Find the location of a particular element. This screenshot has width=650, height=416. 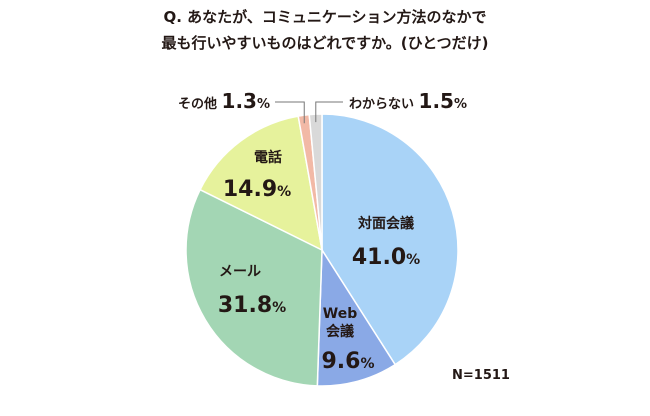

slice-value-3: 14.9% is located at coordinates (257, 189).